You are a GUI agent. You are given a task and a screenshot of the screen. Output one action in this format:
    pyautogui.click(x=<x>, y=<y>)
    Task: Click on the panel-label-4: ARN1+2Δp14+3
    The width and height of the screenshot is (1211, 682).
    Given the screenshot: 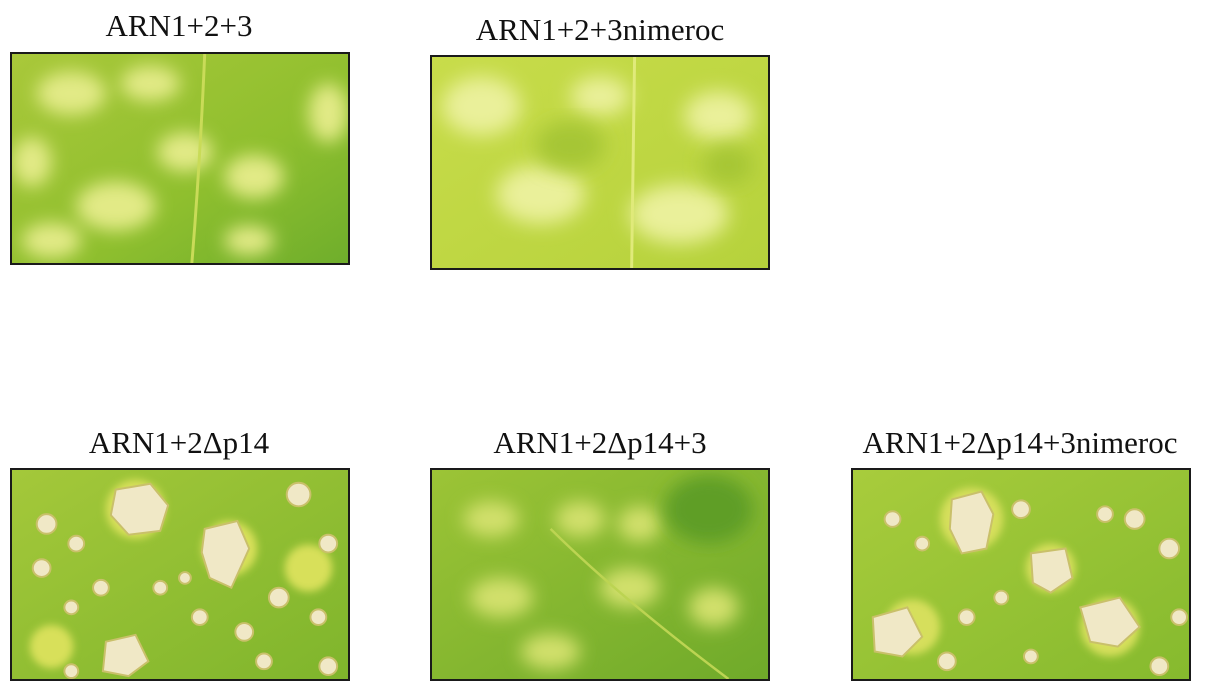 What is the action you would take?
    pyautogui.click(x=600, y=442)
    